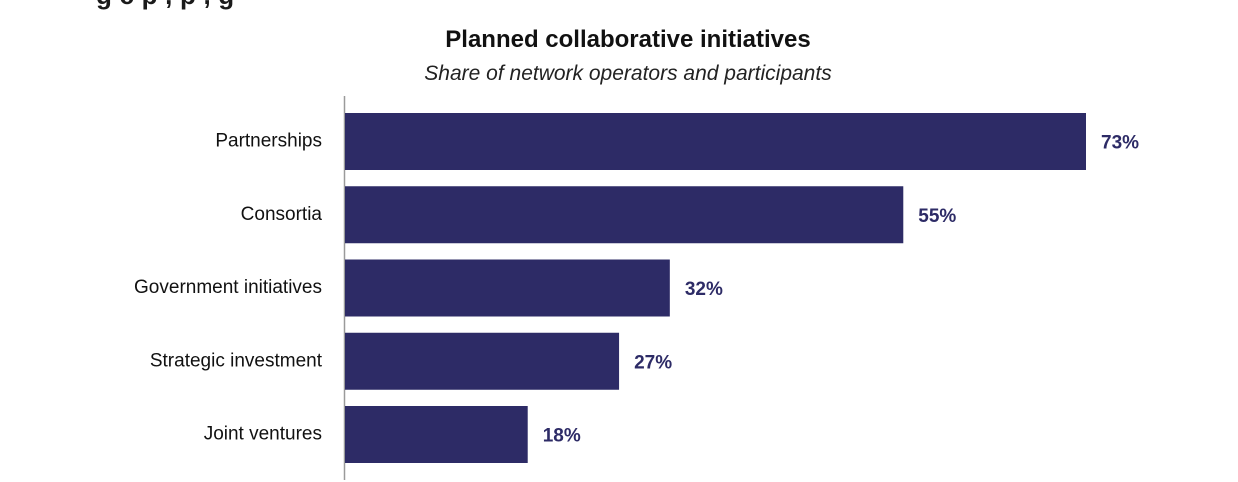 The image size is (1238, 482). I want to click on bar-consortia, so click(624, 215).